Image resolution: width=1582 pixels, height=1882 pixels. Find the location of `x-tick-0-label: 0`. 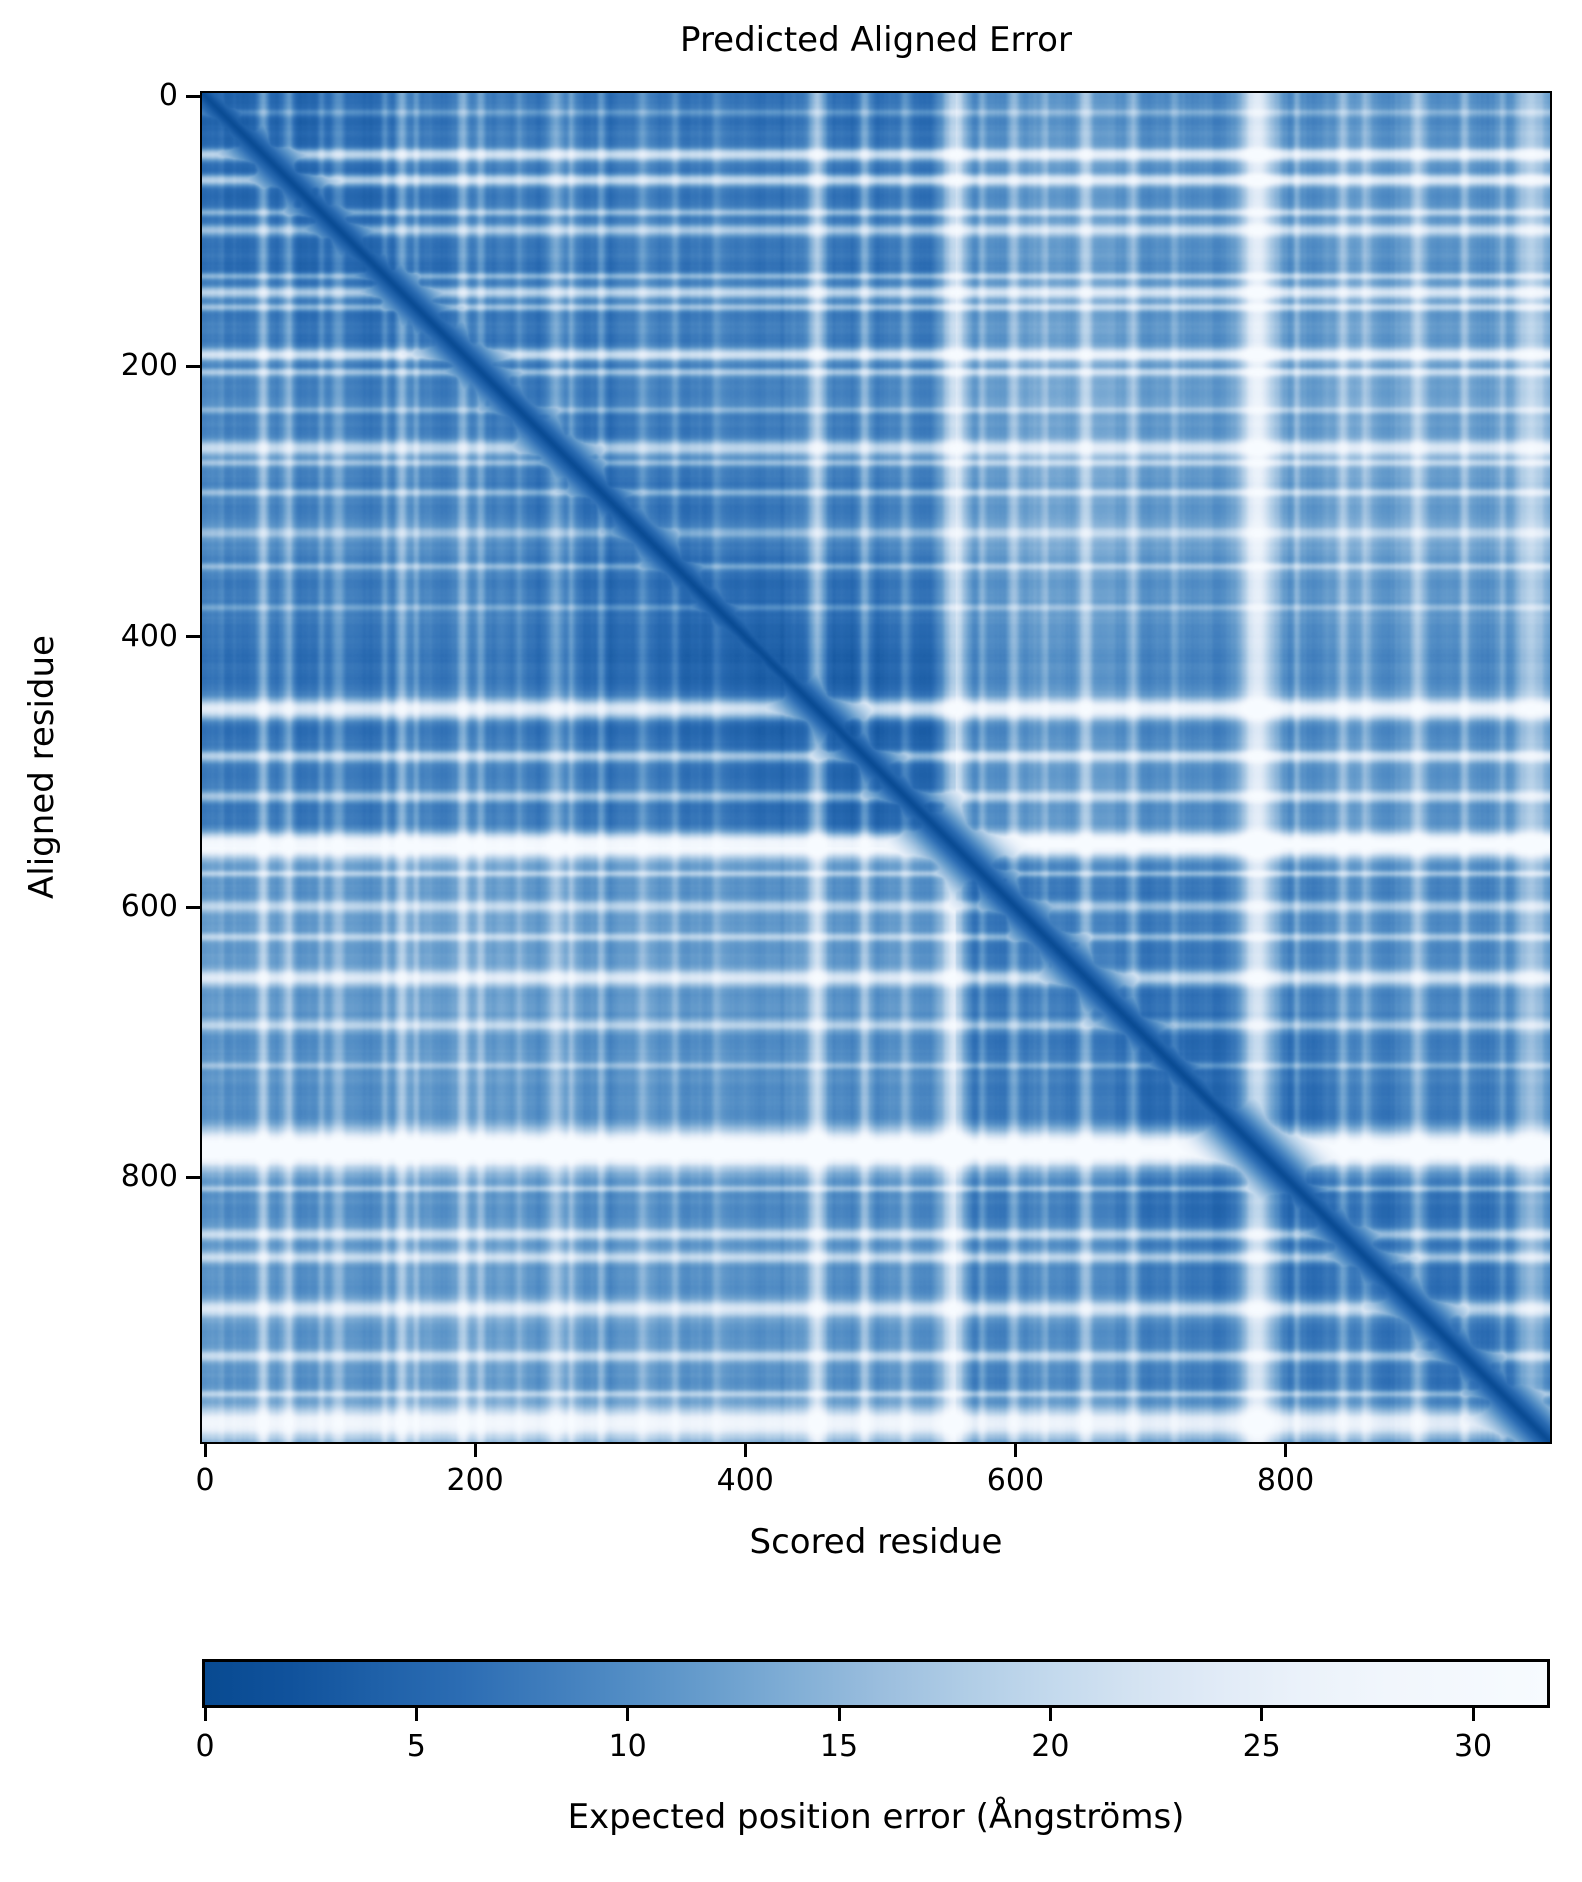

x-tick-0-label: 0 is located at coordinates (205, 1480).